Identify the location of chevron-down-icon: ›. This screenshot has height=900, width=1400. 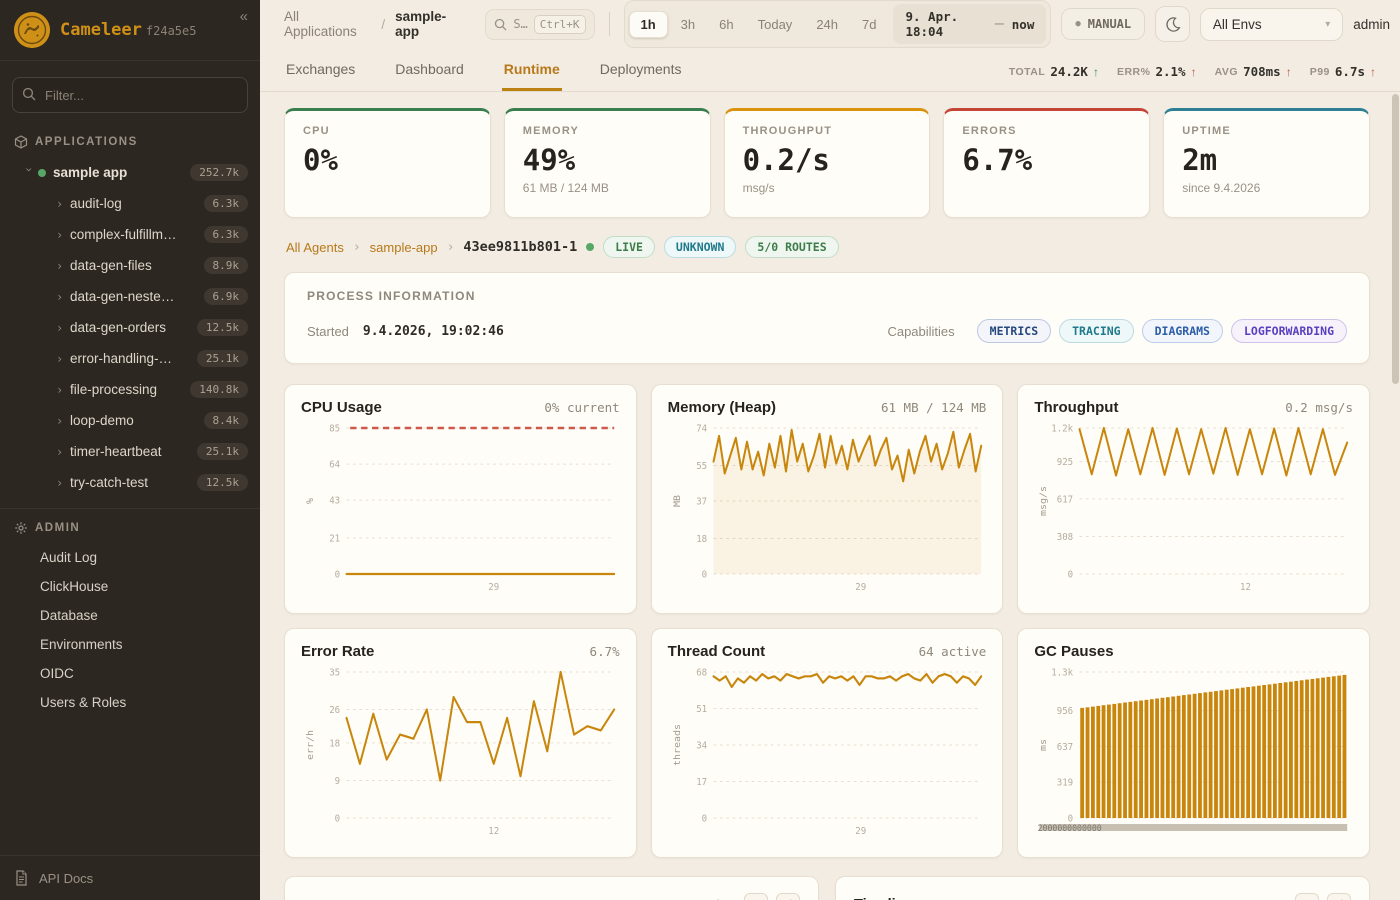
(29, 169).